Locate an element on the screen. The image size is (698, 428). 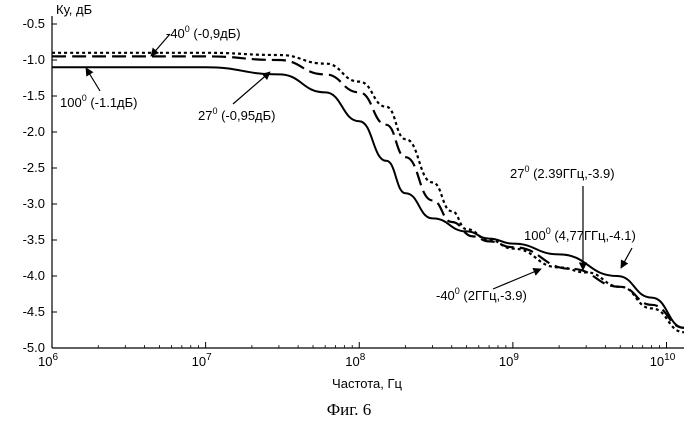
x-tick-label: 10⁶ is located at coordinates (48, 360).